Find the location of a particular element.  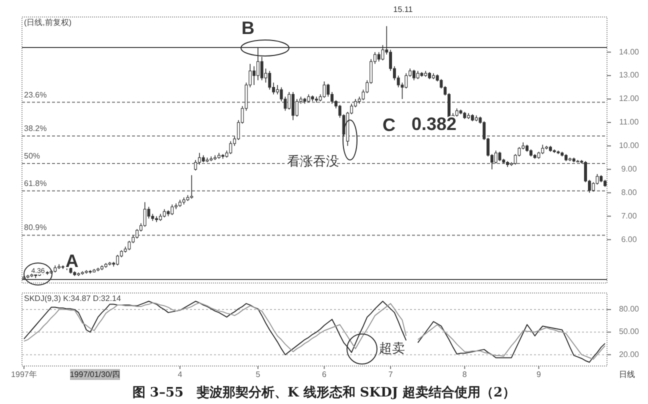

chart-title: (日线,前复权) is located at coordinates (48, 23).